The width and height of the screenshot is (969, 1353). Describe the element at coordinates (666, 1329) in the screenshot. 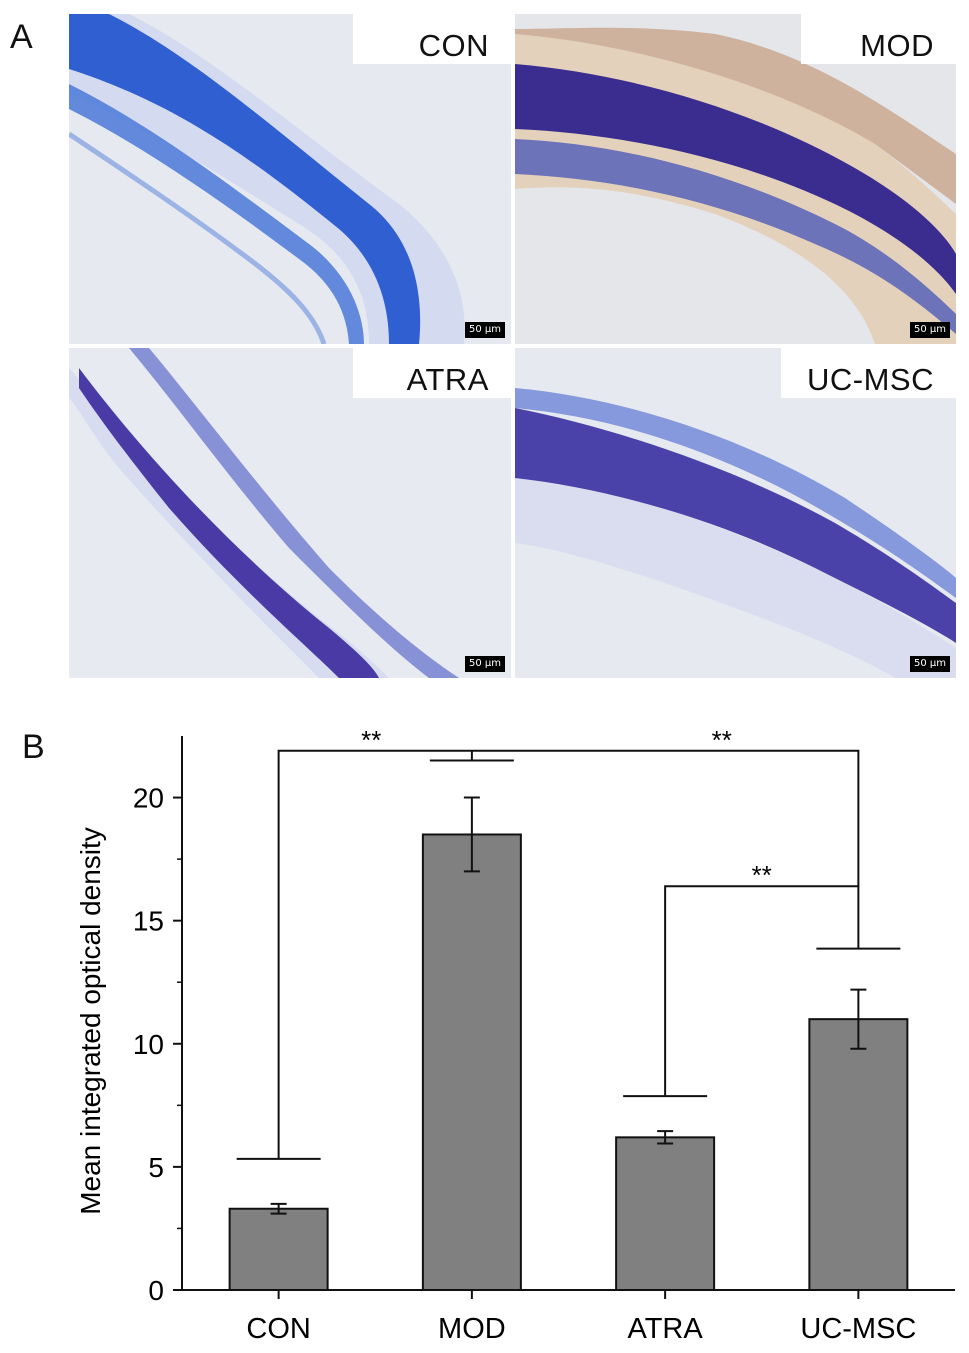

I see `x-tick-label: ATRA` at that location.